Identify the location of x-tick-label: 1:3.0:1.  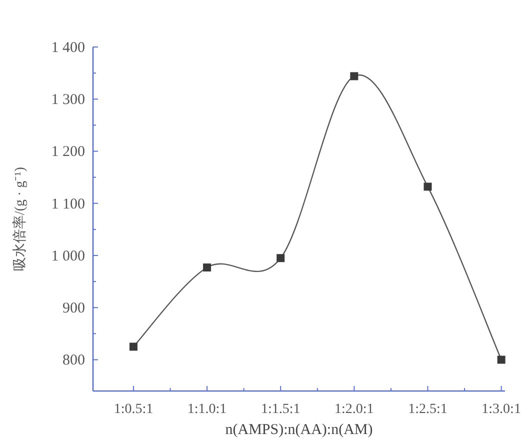
(501, 409).